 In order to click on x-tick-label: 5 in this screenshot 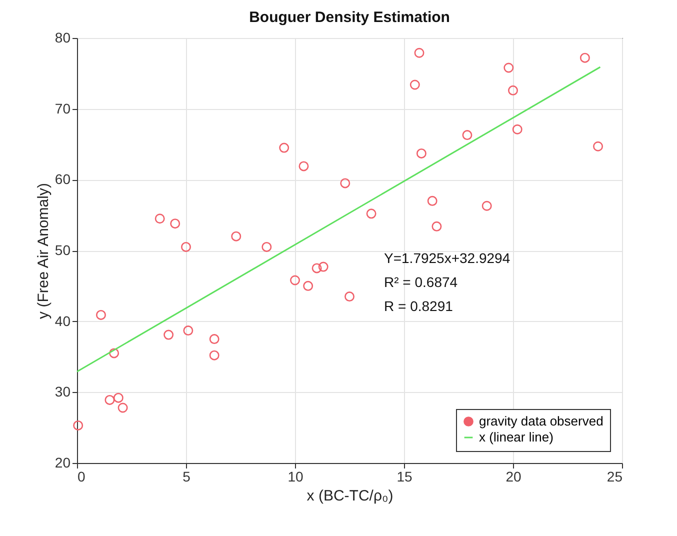, I will do `click(186, 476)`.